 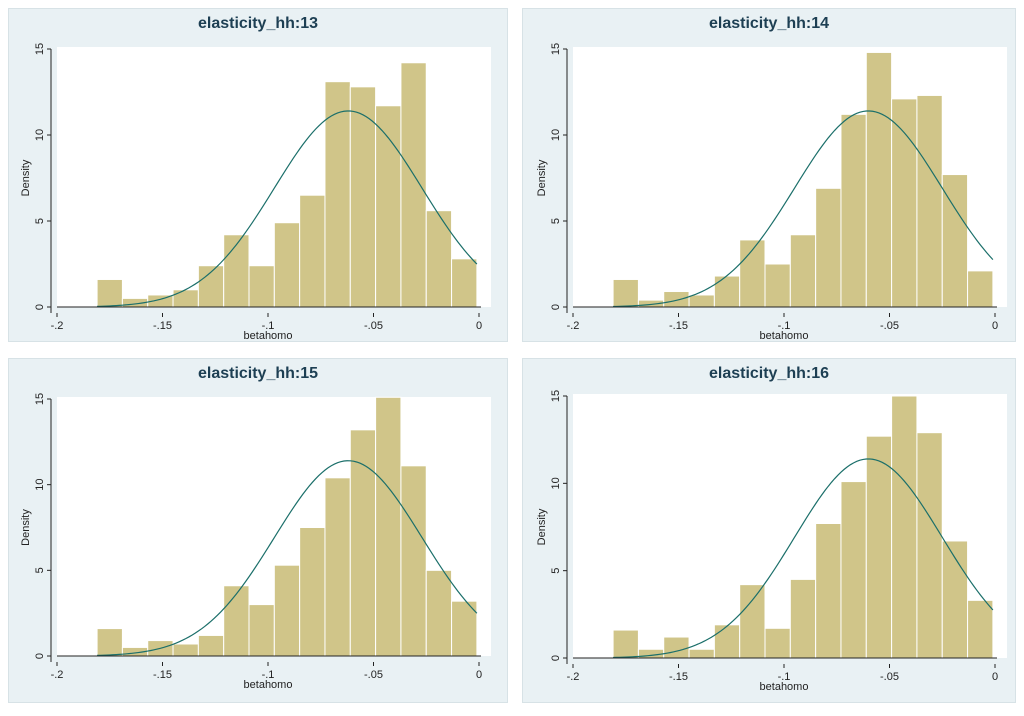 What do you see at coordinates (769, 373) in the screenshot?
I see `chart-title: elasticity_hh:16` at bounding box center [769, 373].